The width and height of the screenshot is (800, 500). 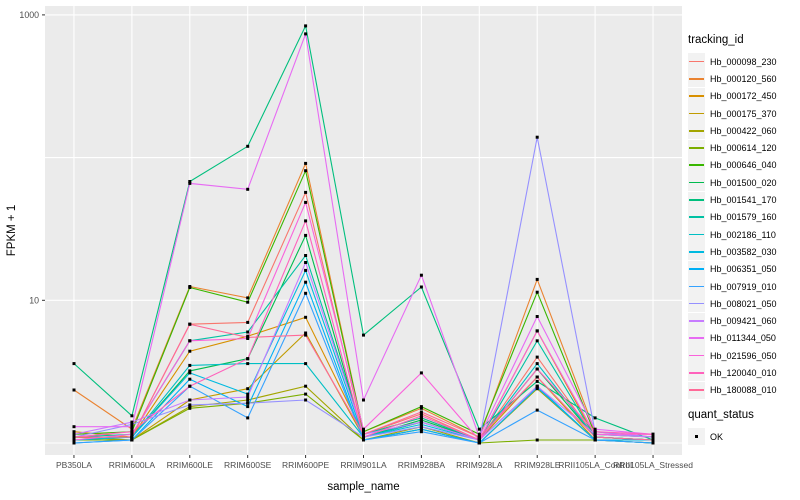 I want to click on x-axis-title: sample_name, so click(x=363, y=487).